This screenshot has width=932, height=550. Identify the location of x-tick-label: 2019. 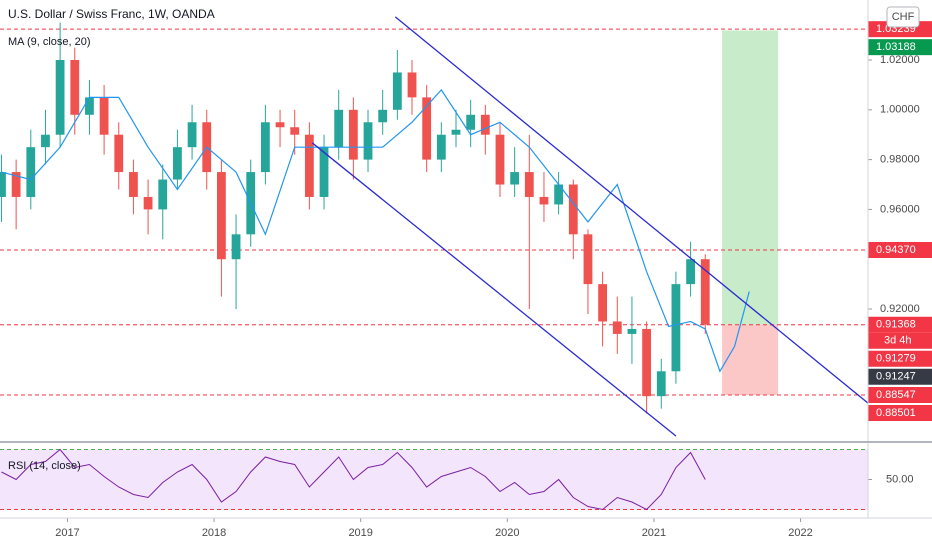
(360, 533).